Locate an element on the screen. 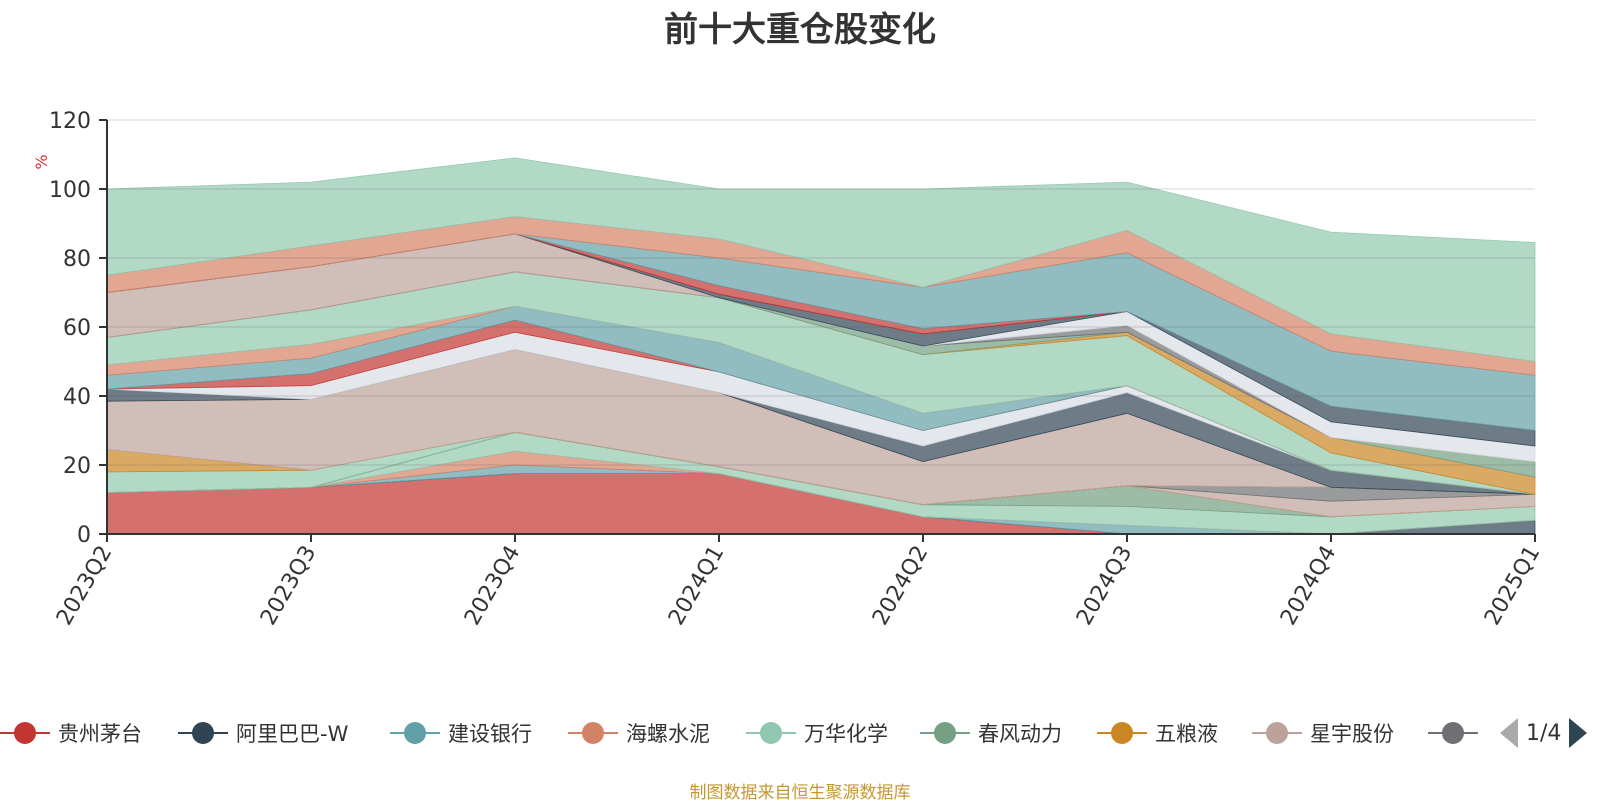 The image size is (1600, 803). y-tick-label: 20 is located at coordinates (77, 466).